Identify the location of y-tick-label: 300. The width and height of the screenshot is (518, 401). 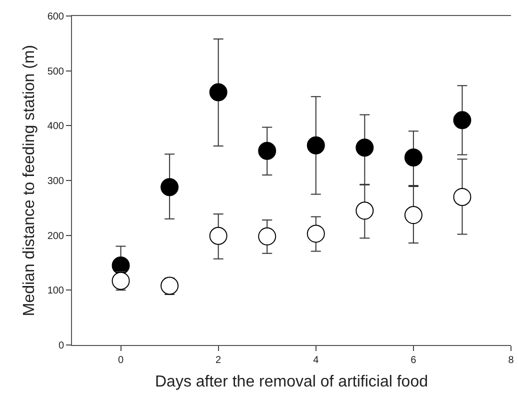
(55, 181).